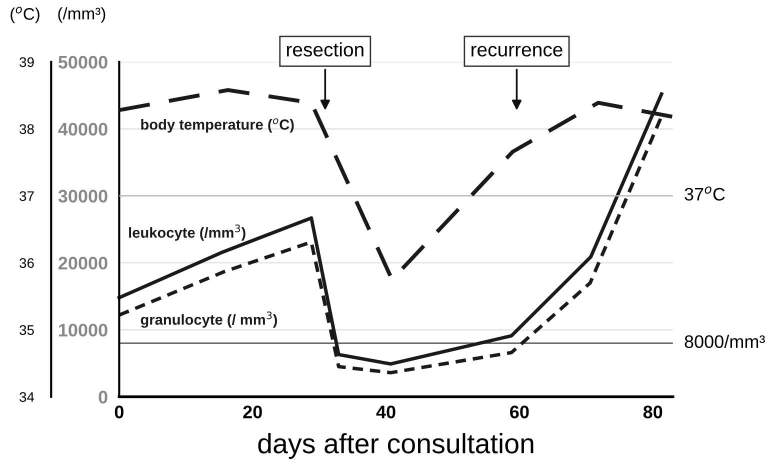 Image resolution: width=769 pixels, height=469 pixels. Describe the element at coordinates (187, 232) in the screenshot. I see `series-label: leukocyte (/mm$^{3}$)` at that location.